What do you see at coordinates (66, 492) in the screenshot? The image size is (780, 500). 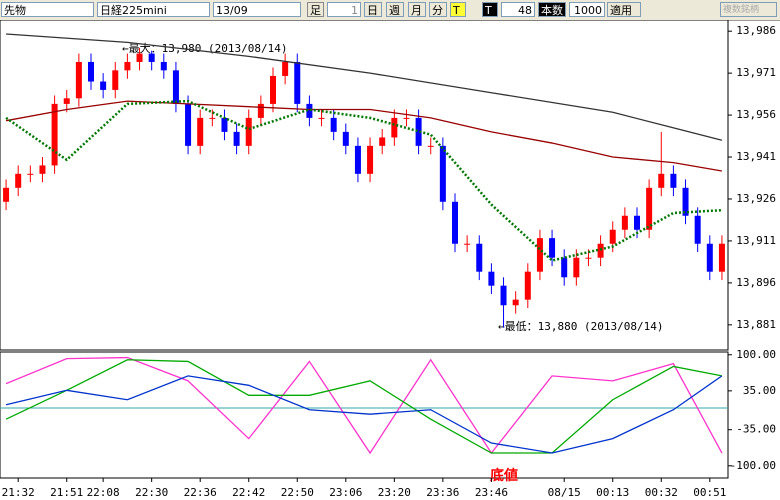 I see `x-tick-label: 21:51` at bounding box center [66, 492].